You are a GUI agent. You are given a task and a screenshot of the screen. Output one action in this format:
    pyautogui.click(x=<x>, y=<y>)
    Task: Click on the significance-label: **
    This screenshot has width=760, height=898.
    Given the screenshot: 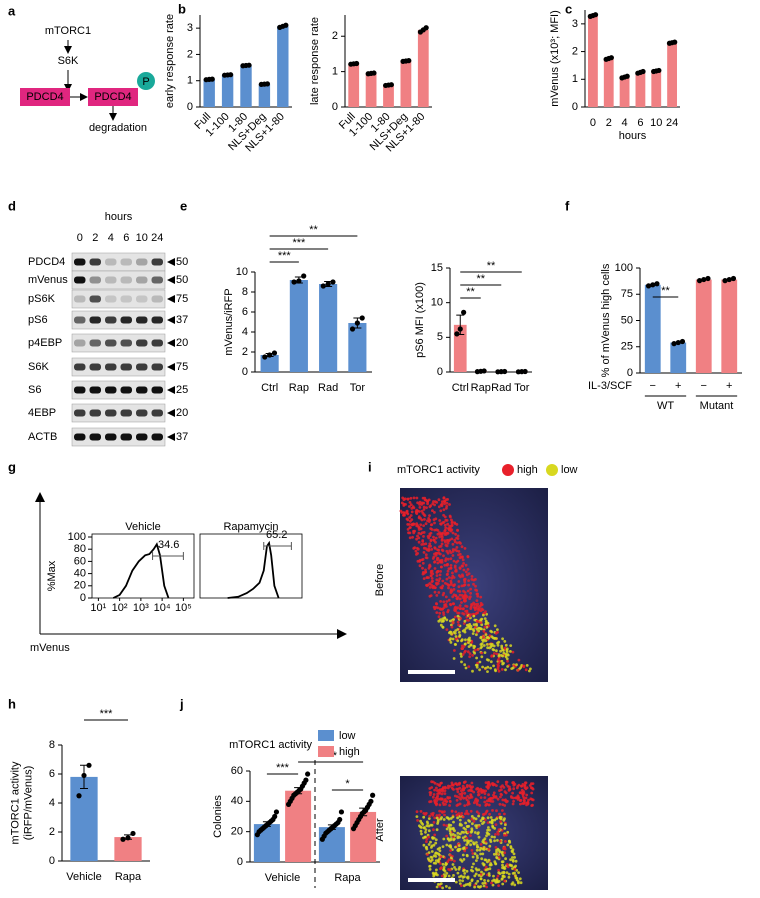 What is the action you would take?
    pyautogui.click(x=491, y=266)
    